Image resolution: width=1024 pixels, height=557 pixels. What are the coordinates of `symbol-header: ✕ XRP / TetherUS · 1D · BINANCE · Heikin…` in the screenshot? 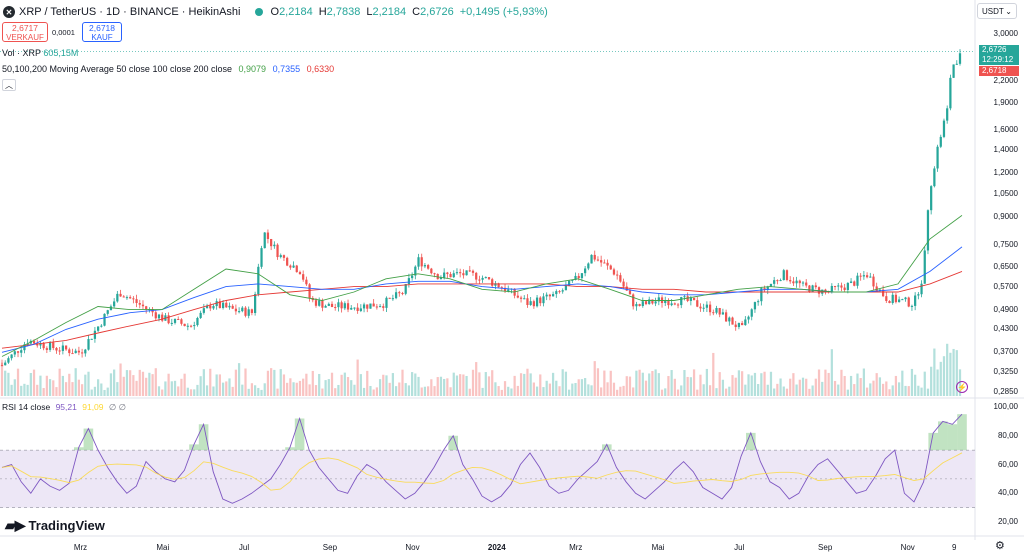 It's located at (277, 12).